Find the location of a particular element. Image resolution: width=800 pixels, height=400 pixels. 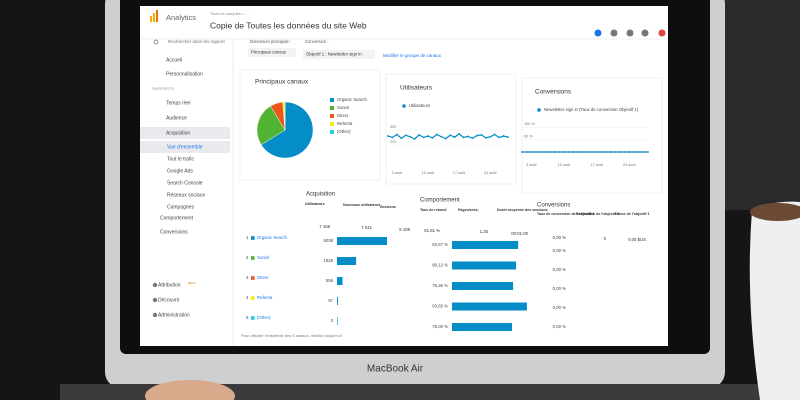

column-header: Taux de rebond is located at coordinates (433, 210).